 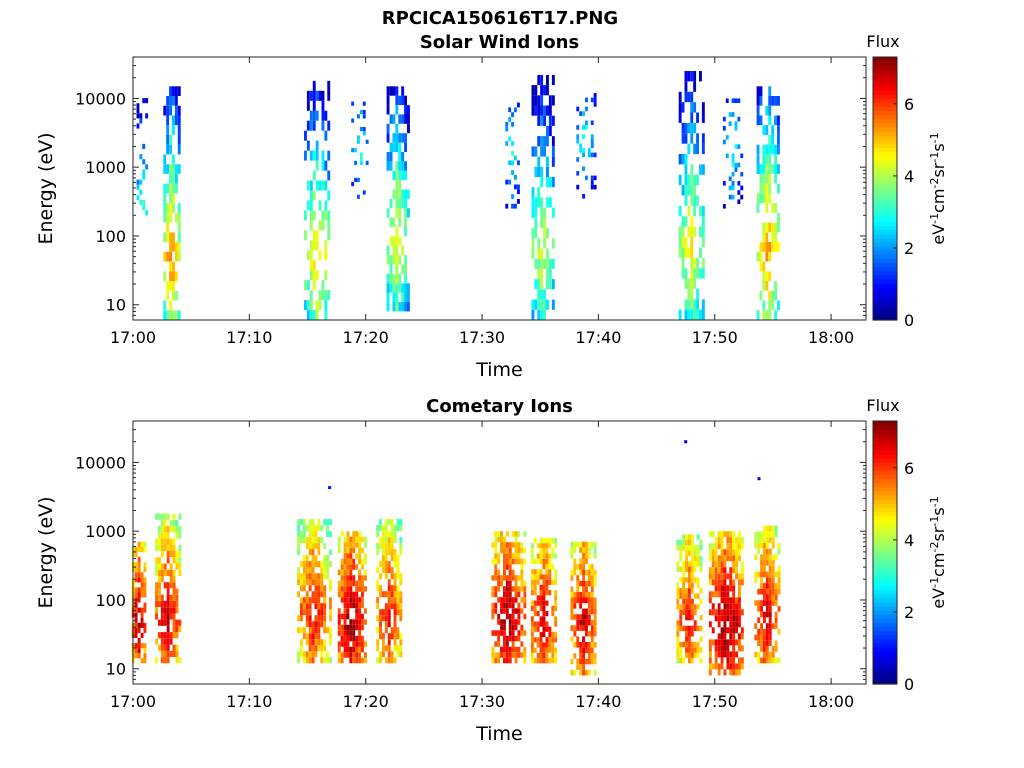 What do you see at coordinates (116, 305) in the screenshot?
I see `y-tick-label: 10` at bounding box center [116, 305].